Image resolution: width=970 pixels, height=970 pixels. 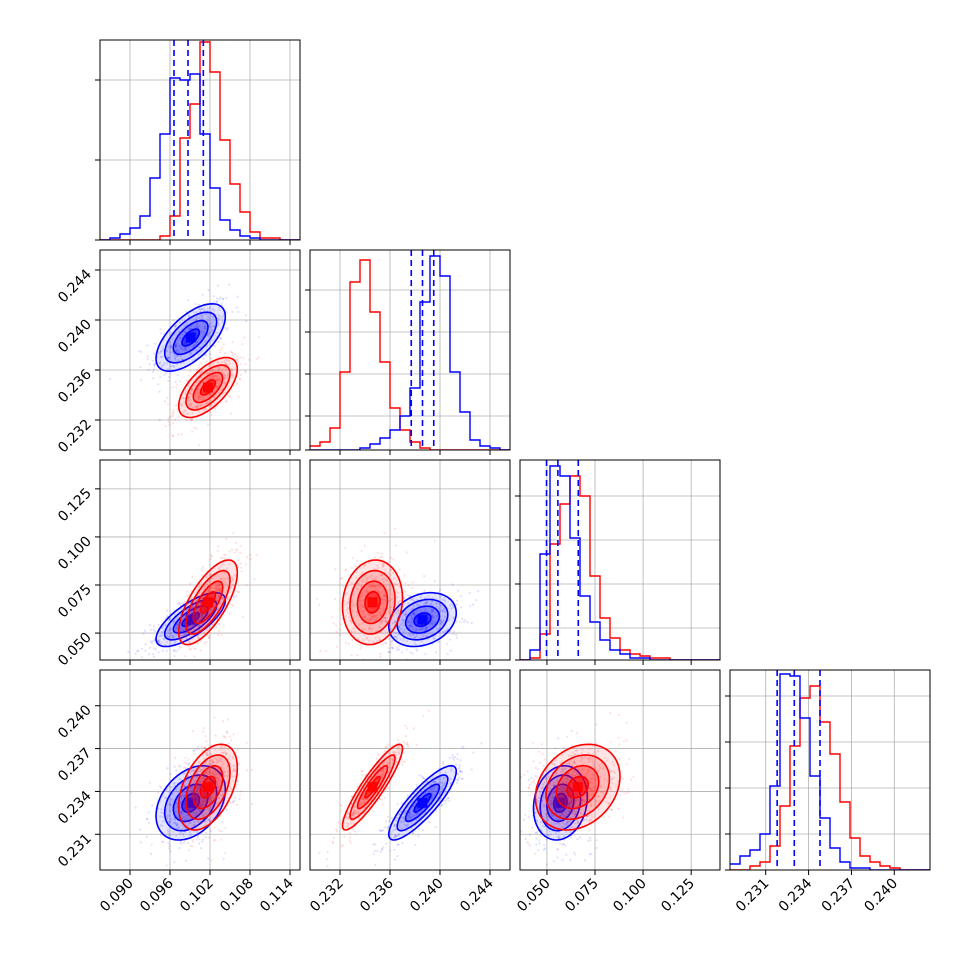 What do you see at coordinates (410, 354) in the screenshot?
I see `histogram-red` at bounding box center [410, 354].